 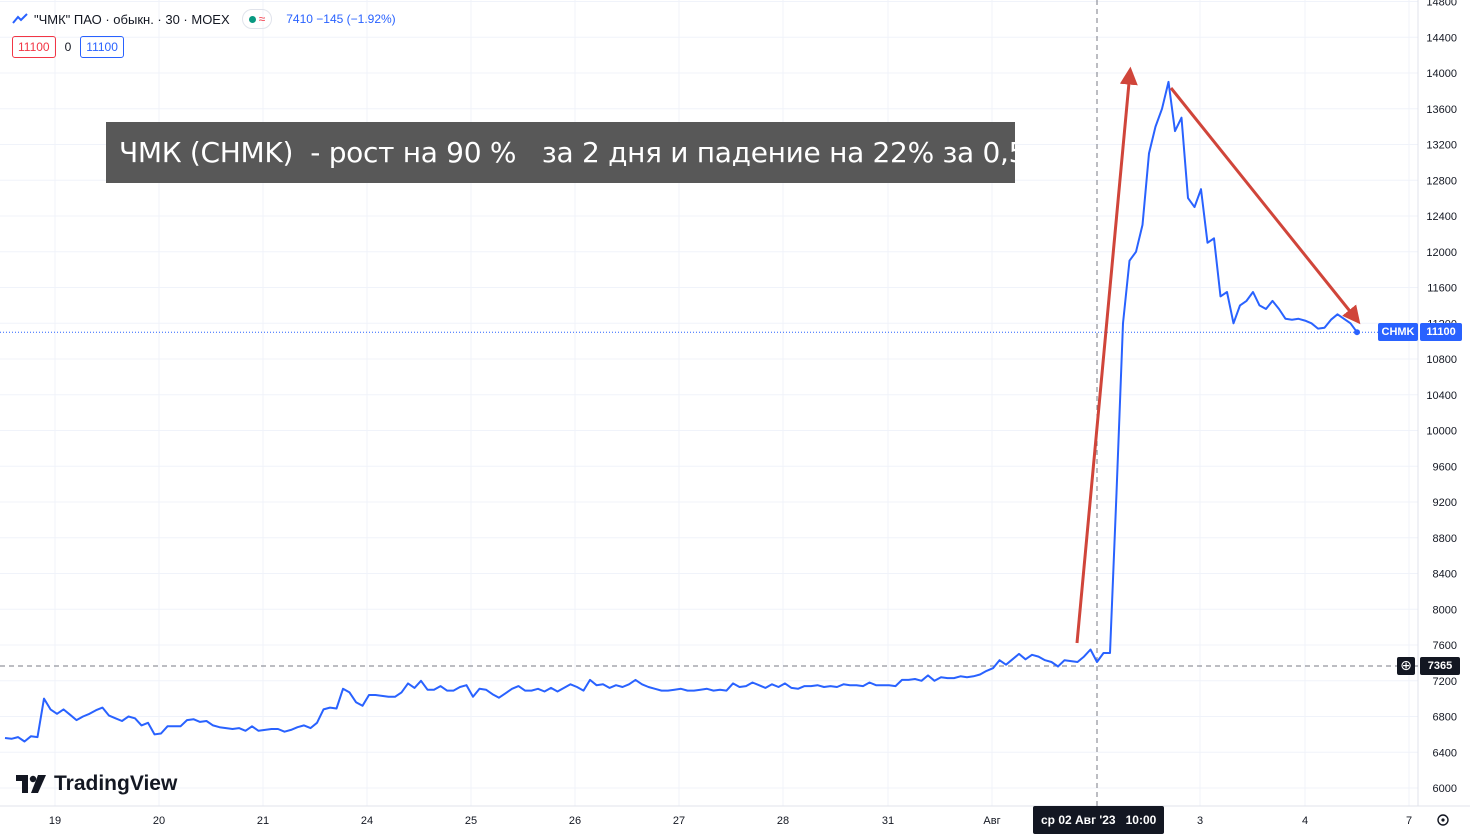 What do you see at coordinates (1441, 74) in the screenshot?
I see `price-tick-label: 14000` at bounding box center [1441, 74].